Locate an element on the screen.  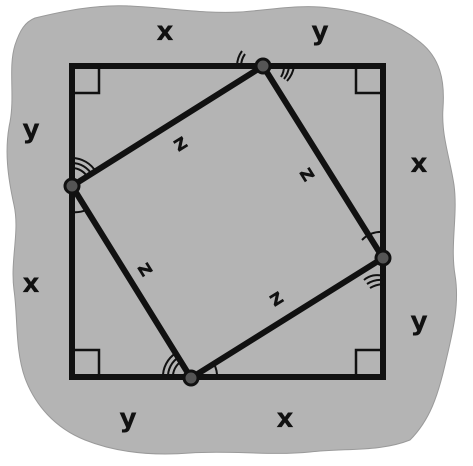
angle-arcs-top-vertex is located at coordinates (265, 66).